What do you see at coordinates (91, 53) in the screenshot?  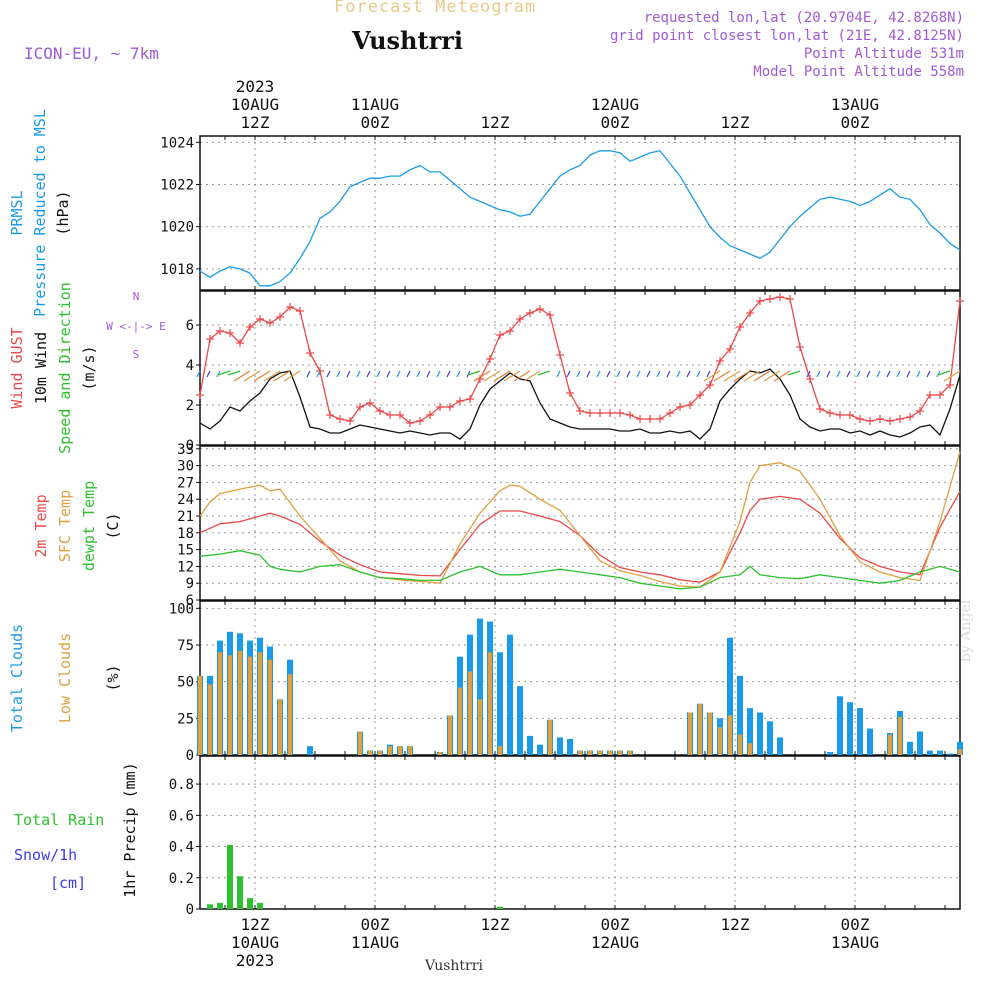 I see `model-label: ICON-EU, ~ 7km` at bounding box center [91, 53].